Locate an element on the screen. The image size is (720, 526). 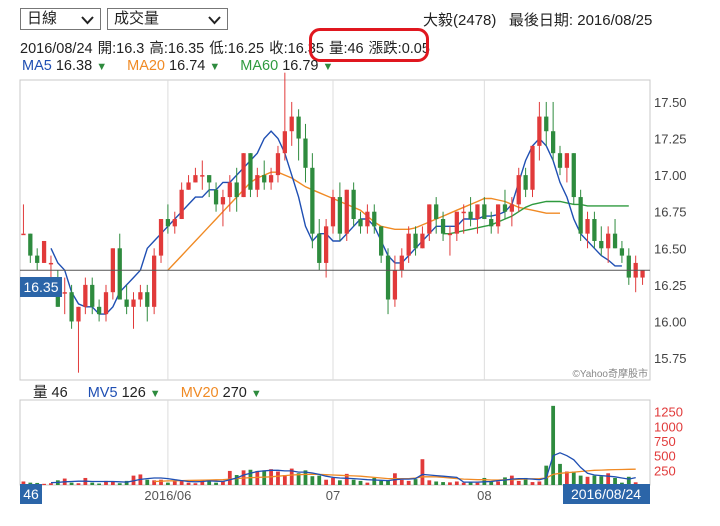
chevron-down-icon is located at coordinates (214, 20).